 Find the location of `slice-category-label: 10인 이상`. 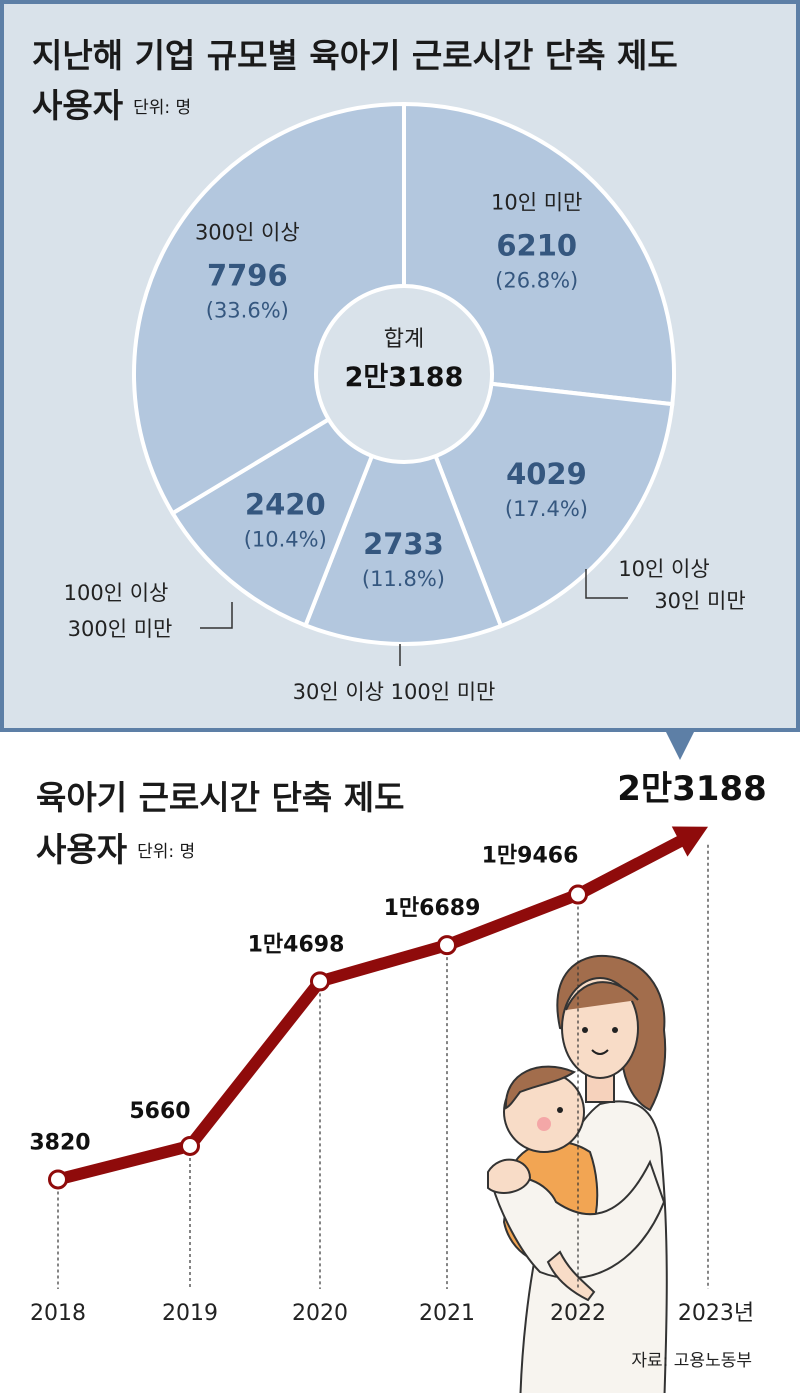

slice-category-label: 10인 이상 is located at coordinates (663, 569).